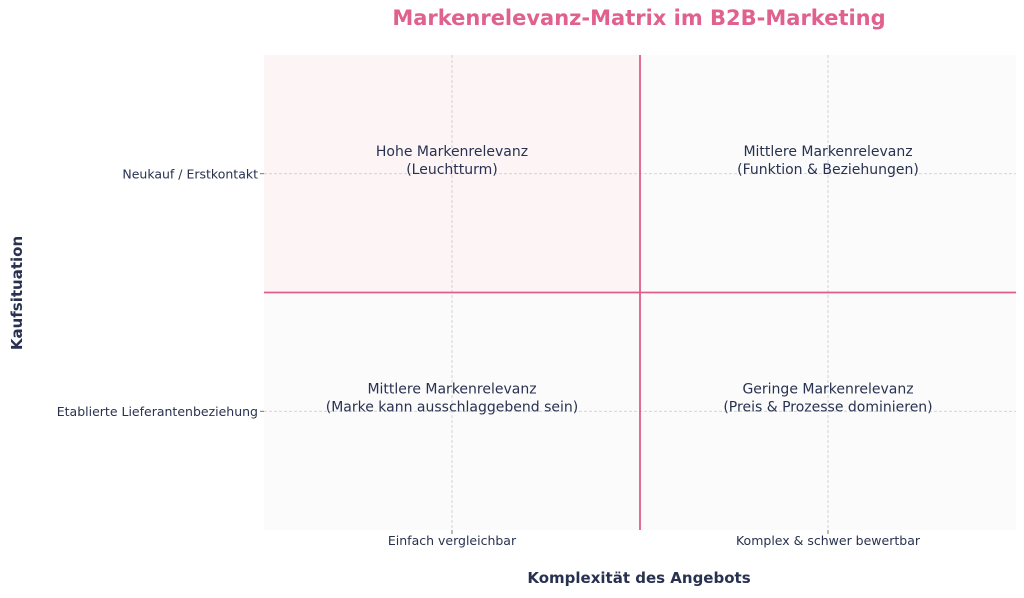 The height and width of the screenshot is (598, 1024). Describe the element at coordinates (827, 152) in the screenshot. I see `quadrant-label-2-title: Mittlere Markenrelevanz` at that location.